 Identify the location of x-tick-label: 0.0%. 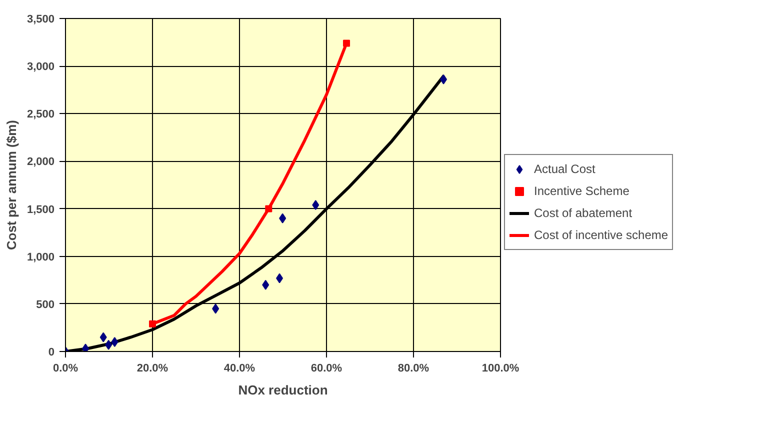
(65, 368).